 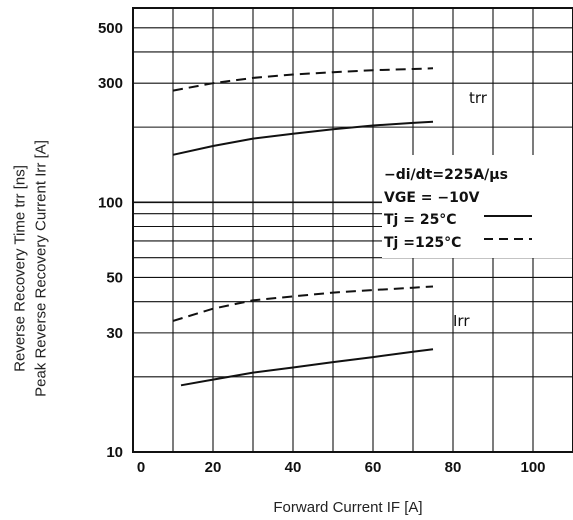 I want to click on y-tick-label: 500, so click(x=110, y=28).